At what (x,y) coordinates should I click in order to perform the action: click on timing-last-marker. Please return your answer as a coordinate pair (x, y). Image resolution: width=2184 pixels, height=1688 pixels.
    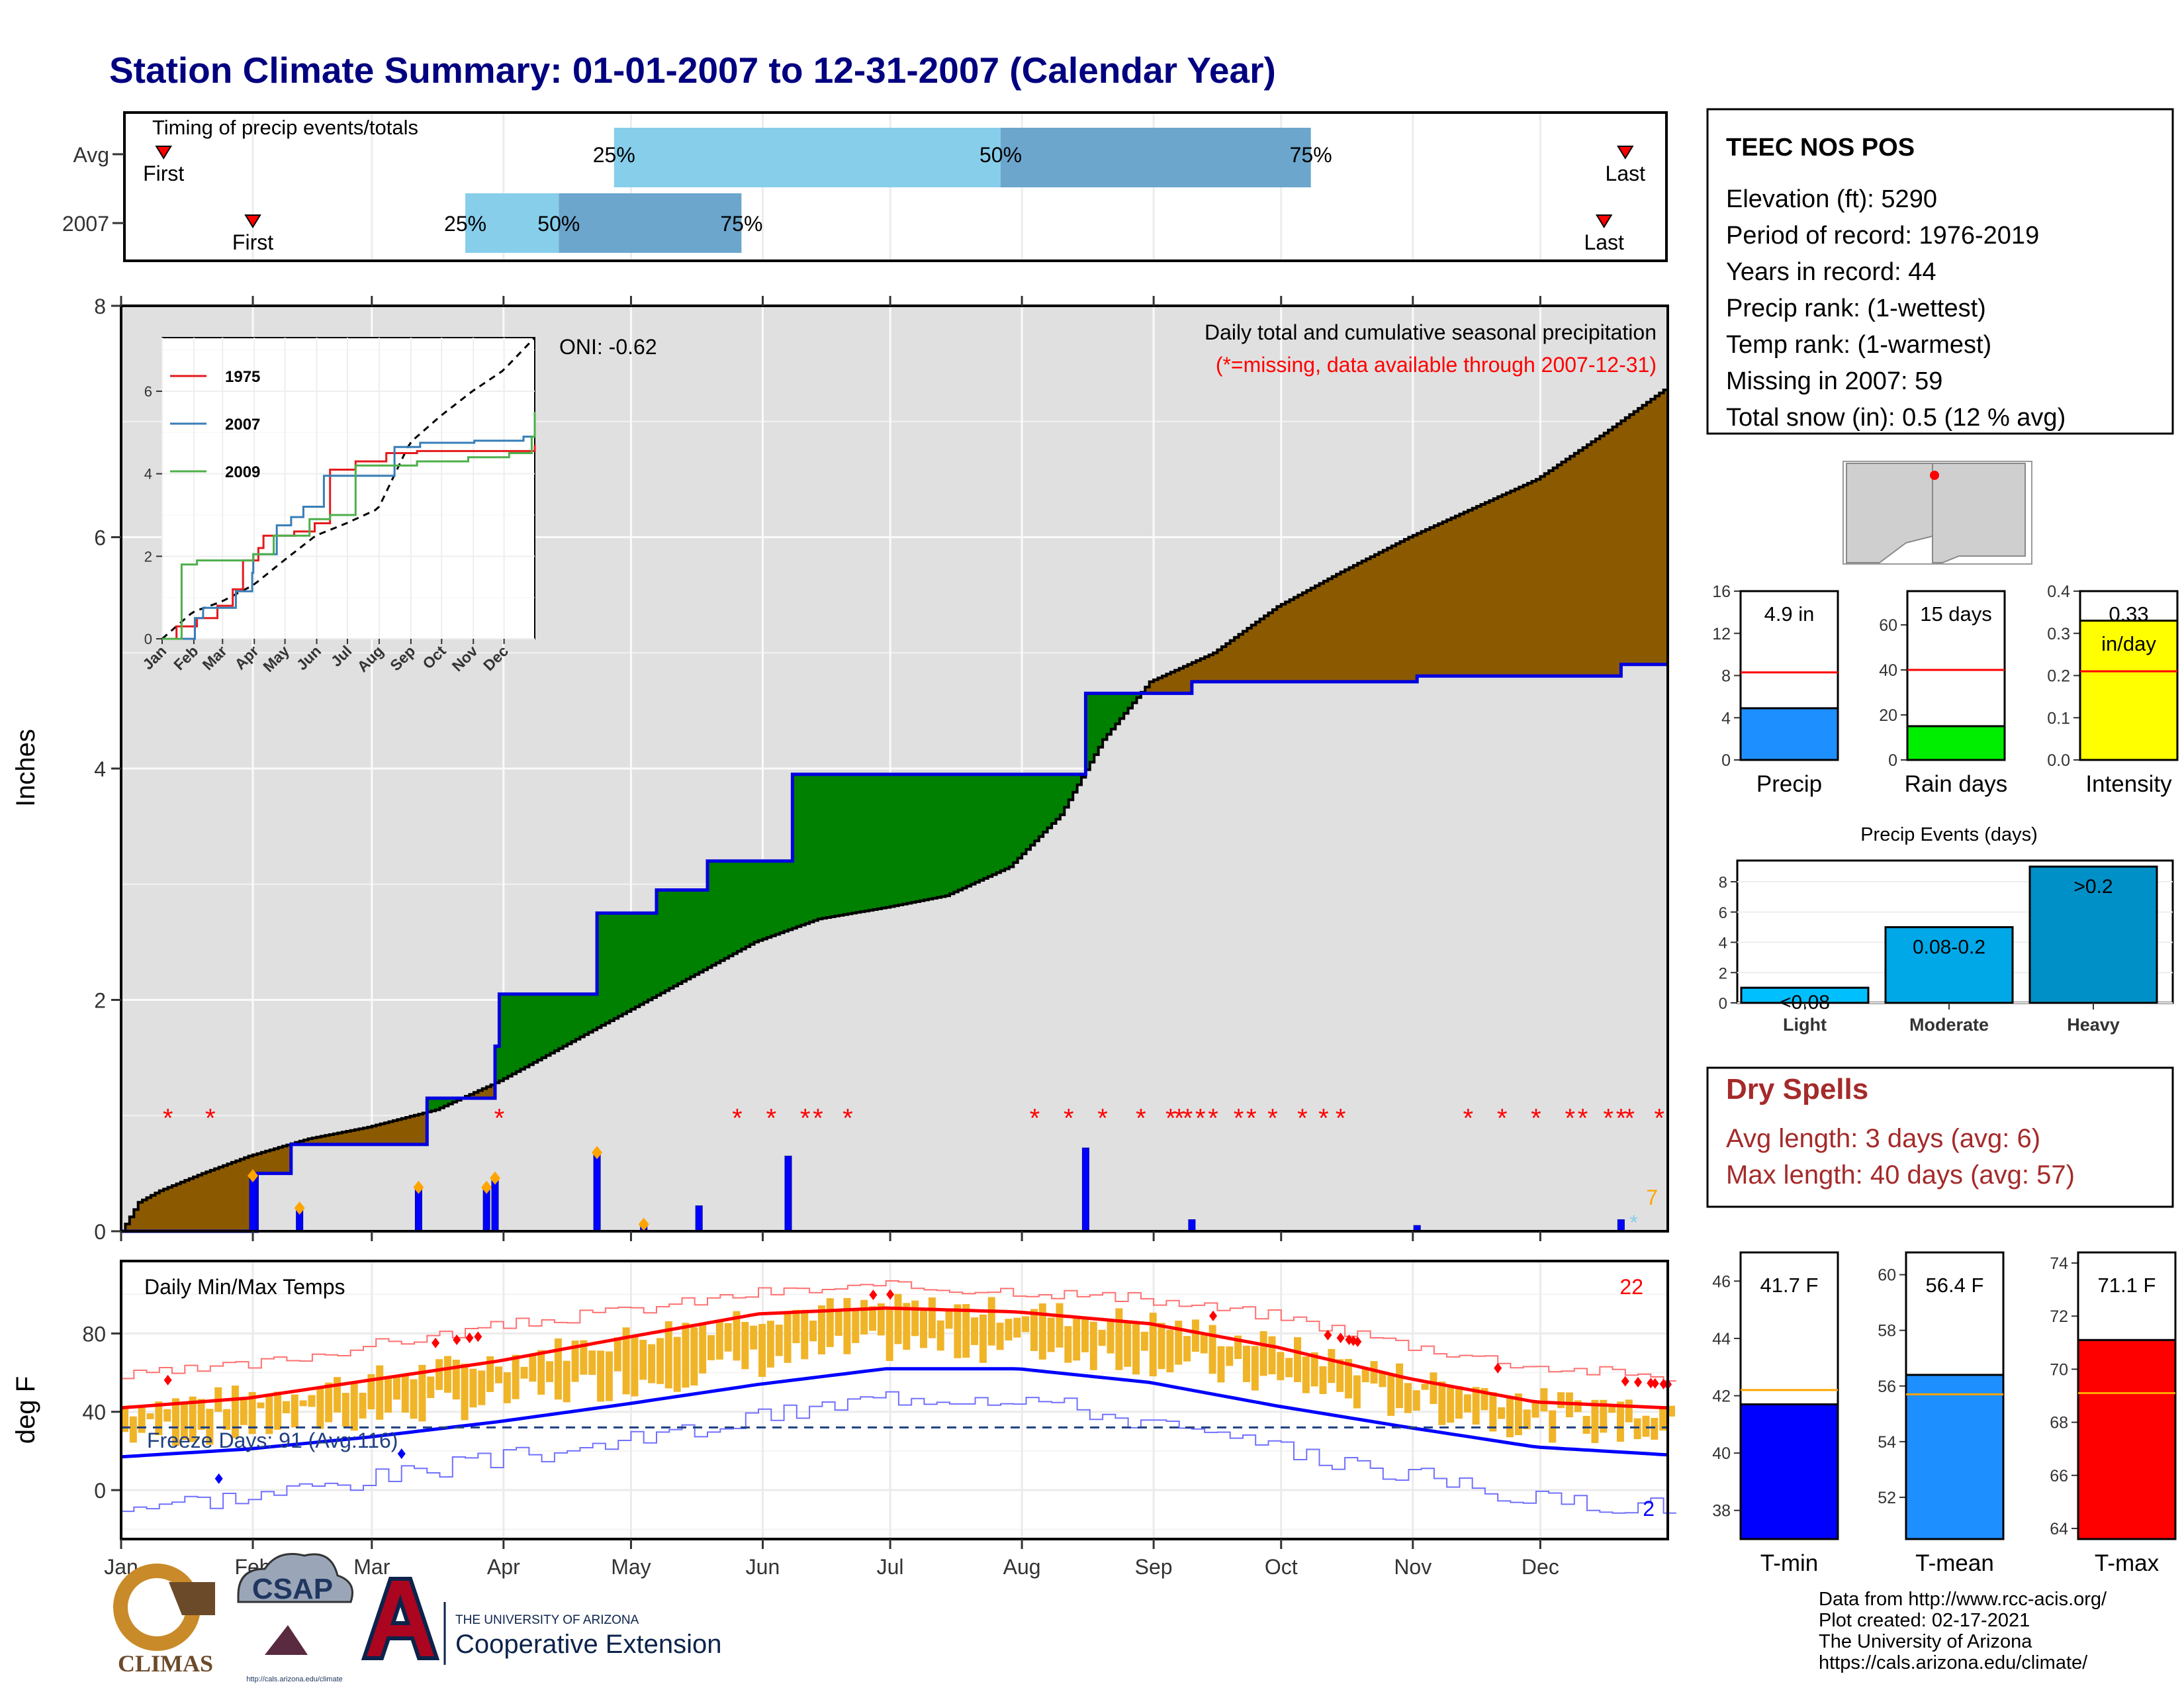
    Looking at the image, I should click on (1625, 153).